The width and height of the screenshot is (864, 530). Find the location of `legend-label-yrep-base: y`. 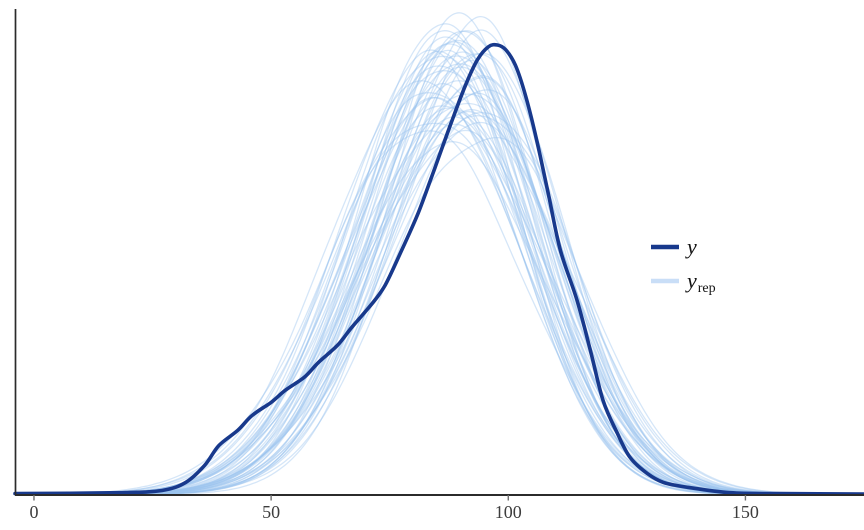

legend-label-yrep-base: y is located at coordinates (691, 280).